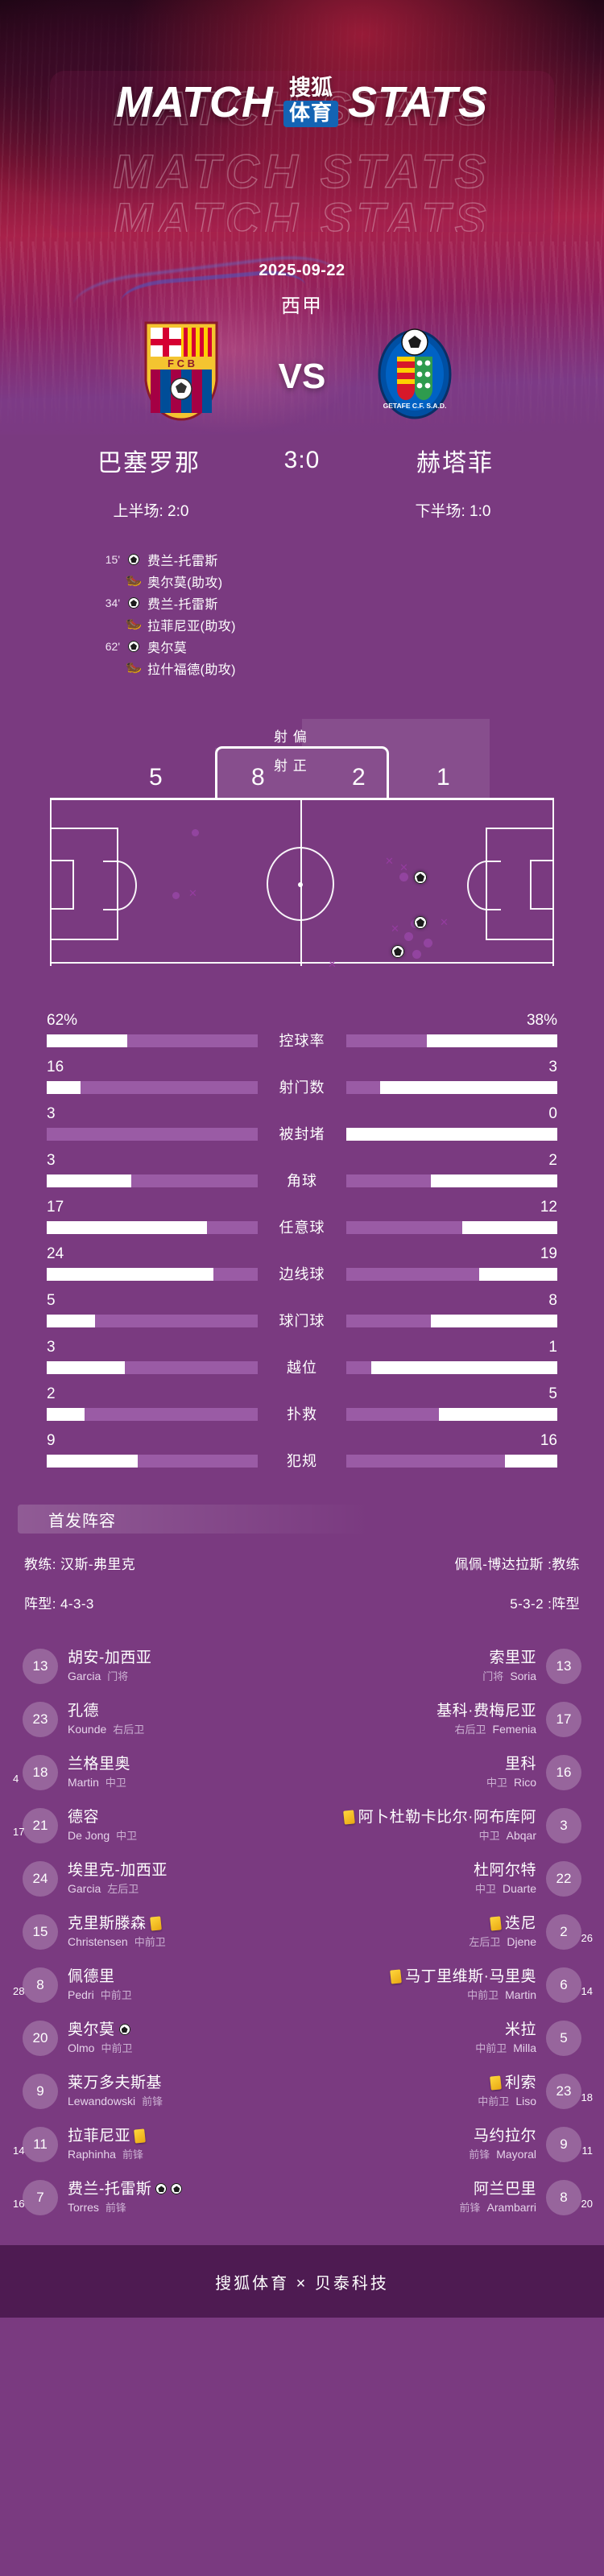 The width and height of the screenshot is (604, 2576). I want to click on player-number-wrap: 23, so click(36, 1719).